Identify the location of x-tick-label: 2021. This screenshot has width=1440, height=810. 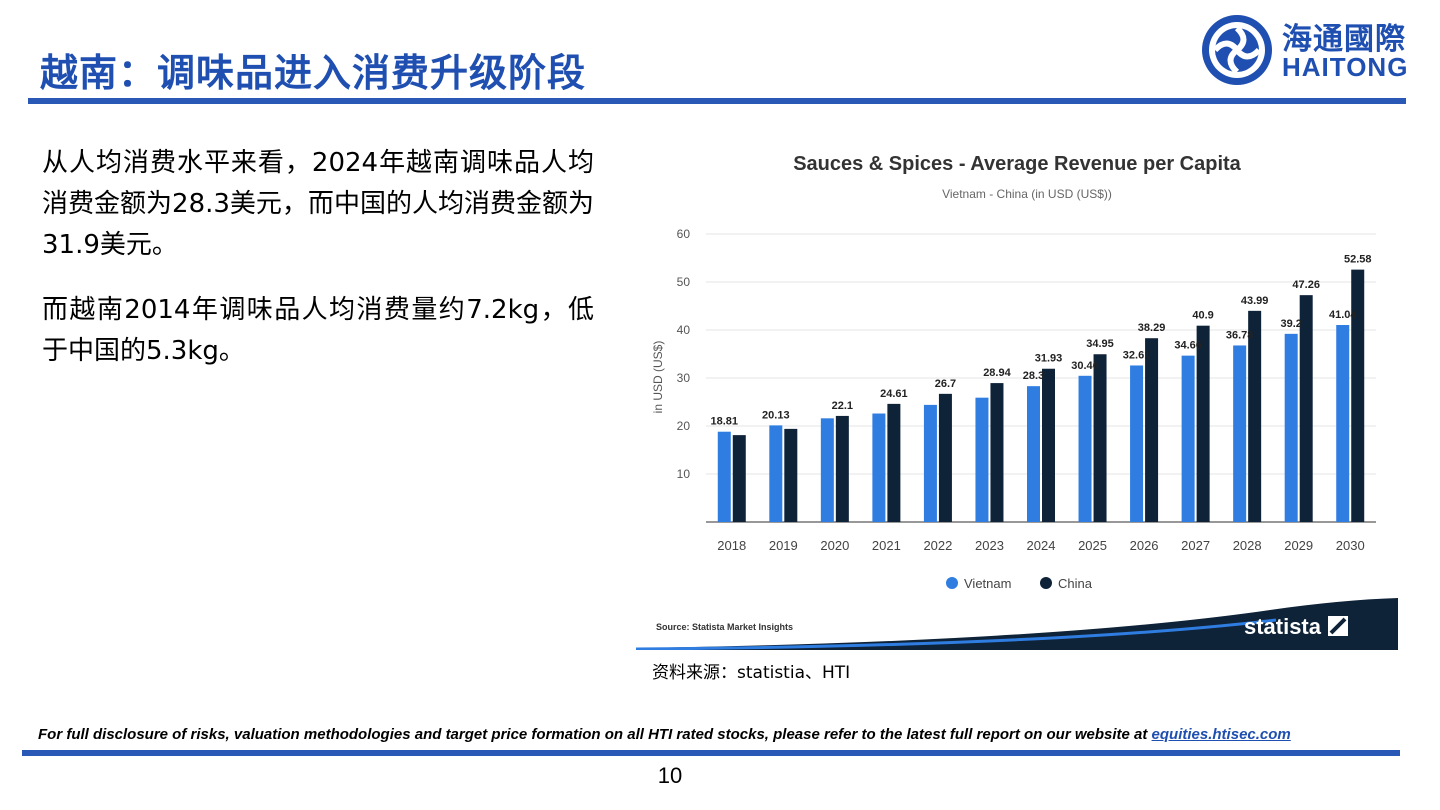
(886, 545).